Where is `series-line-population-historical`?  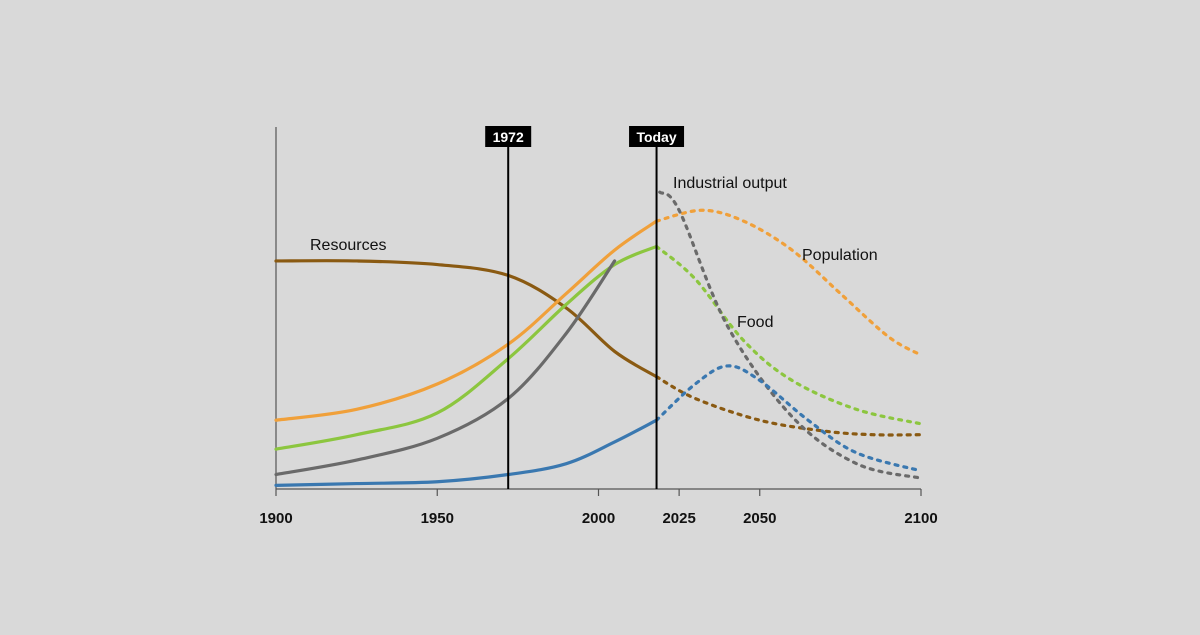
series-line-population-historical is located at coordinates (466, 320).